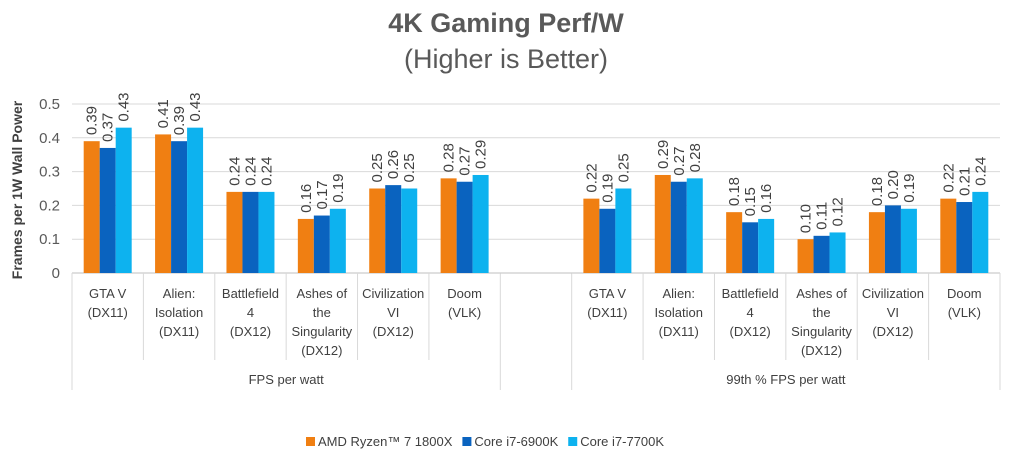 This screenshot has width=1012, height=469. What do you see at coordinates (322, 194) in the screenshot?
I see `data-label: 0.17` at bounding box center [322, 194].